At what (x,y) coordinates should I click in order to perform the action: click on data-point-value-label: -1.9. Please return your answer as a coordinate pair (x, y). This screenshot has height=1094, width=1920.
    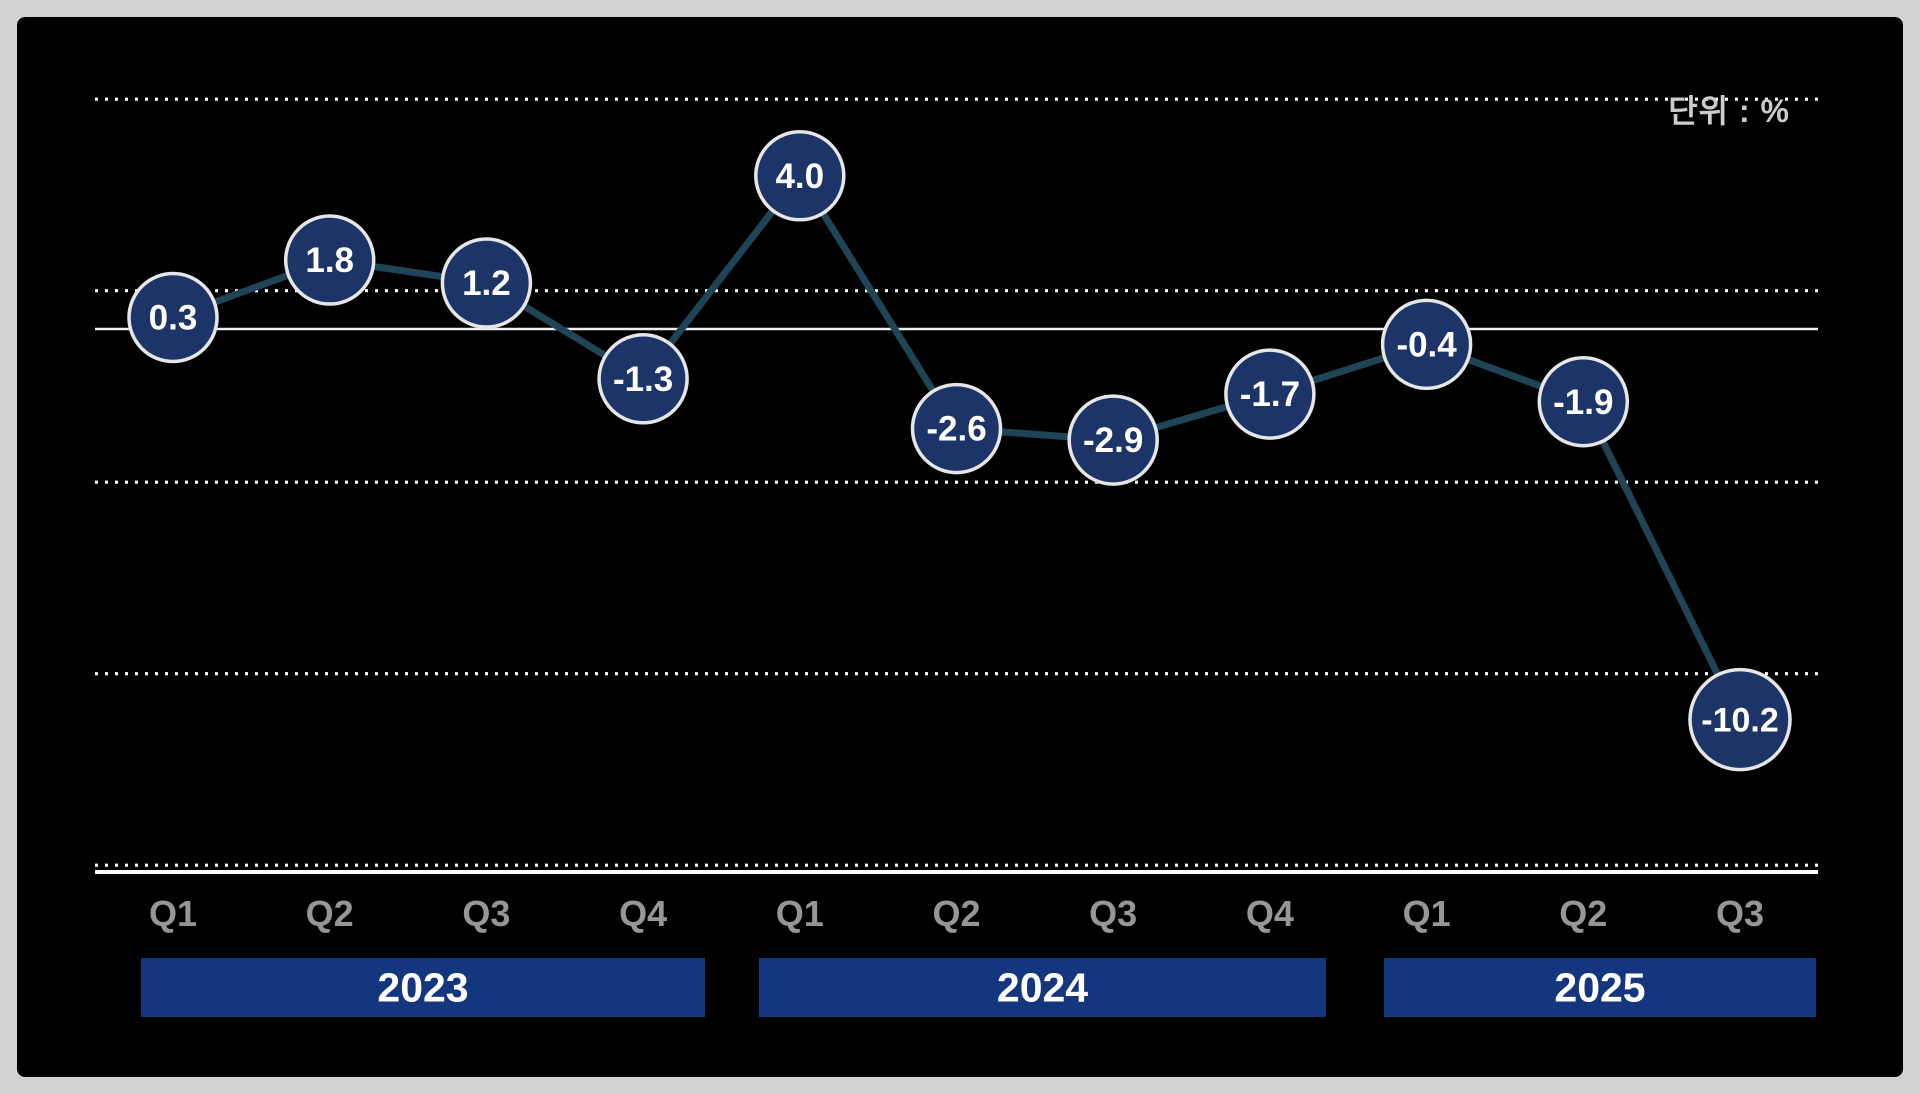
    Looking at the image, I should click on (1583, 402).